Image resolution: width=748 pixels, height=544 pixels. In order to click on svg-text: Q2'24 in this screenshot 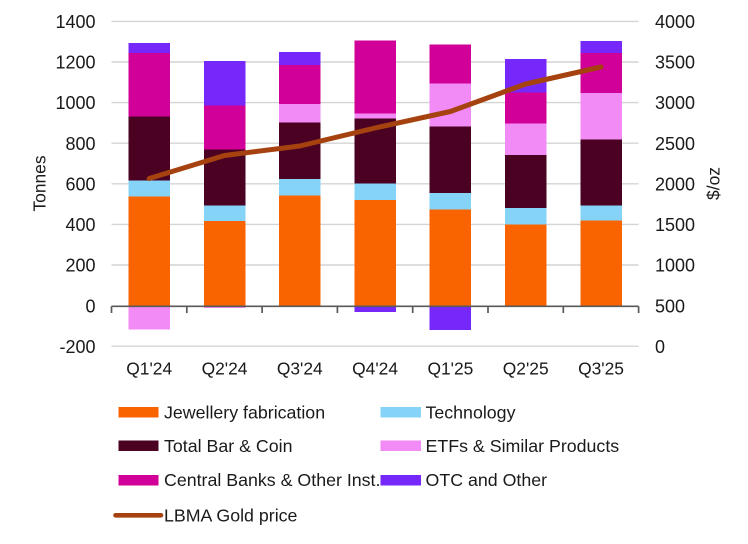, I will do `click(225, 369)`.